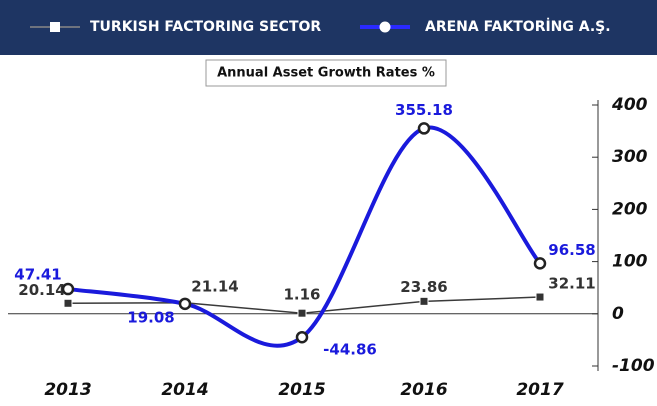  Describe the element at coordinates (630, 157) in the screenshot. I see `y-tick-label: 300` at that location.